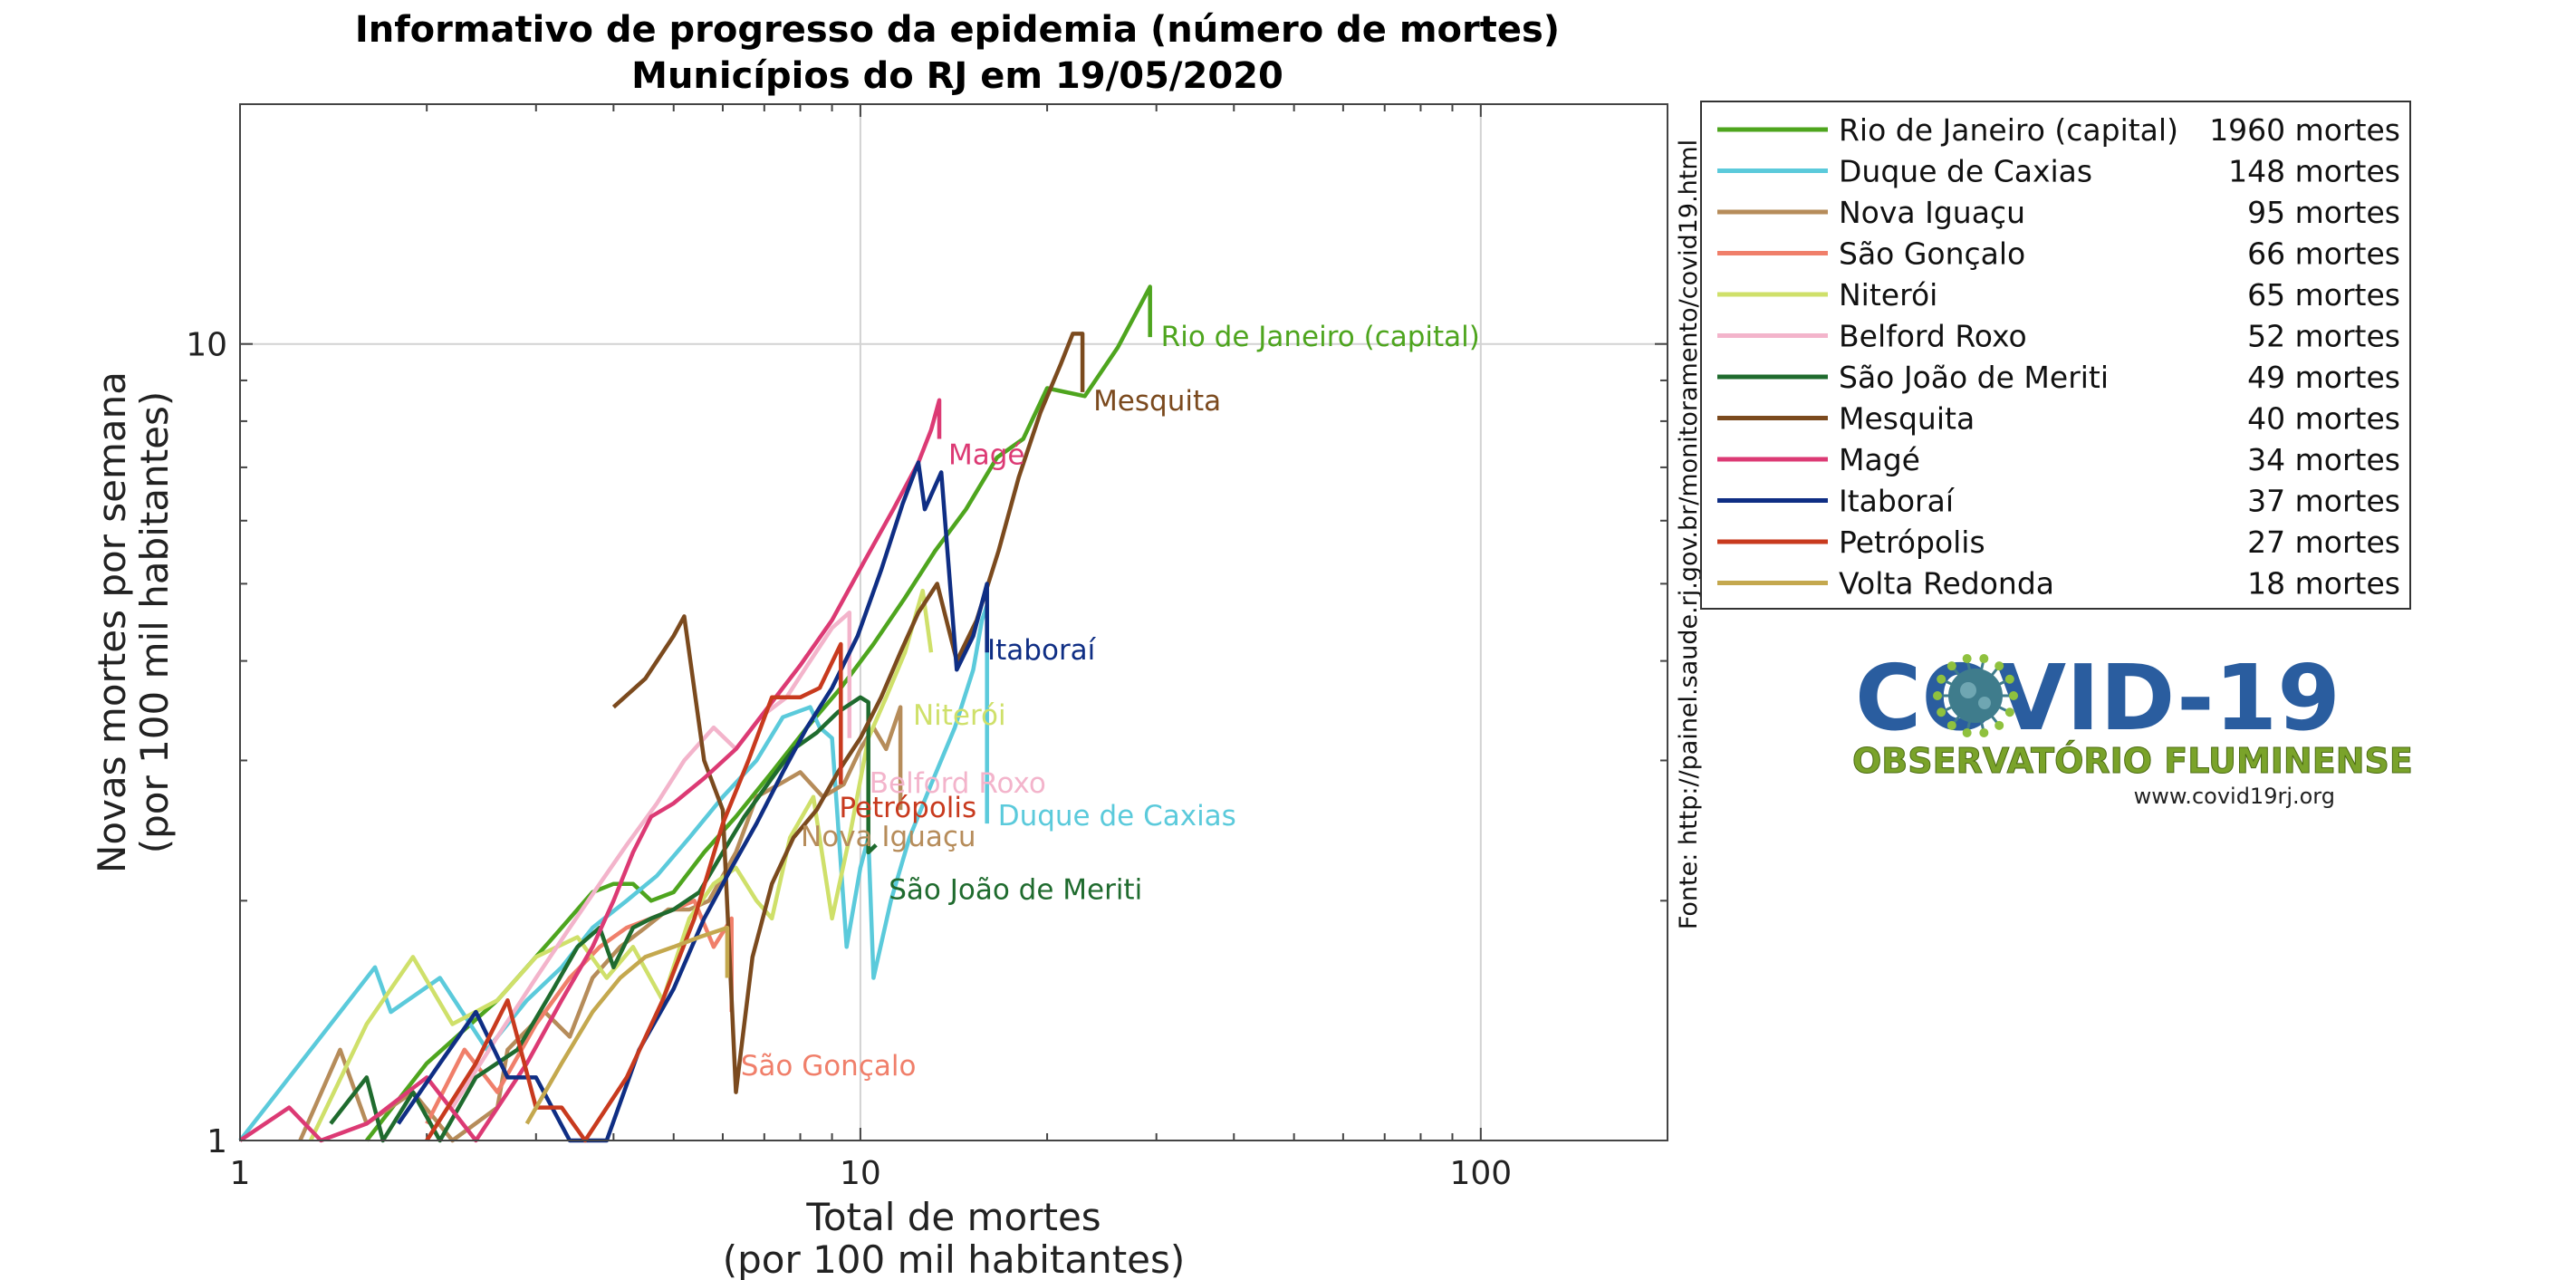 Image resolution: width=2576 pixels, height=1280 pixels. What do you see at coordinates (1157, 401) in the screenshot?
I see `series-label-7: Mesquita` at bounding box center [1157, 401].